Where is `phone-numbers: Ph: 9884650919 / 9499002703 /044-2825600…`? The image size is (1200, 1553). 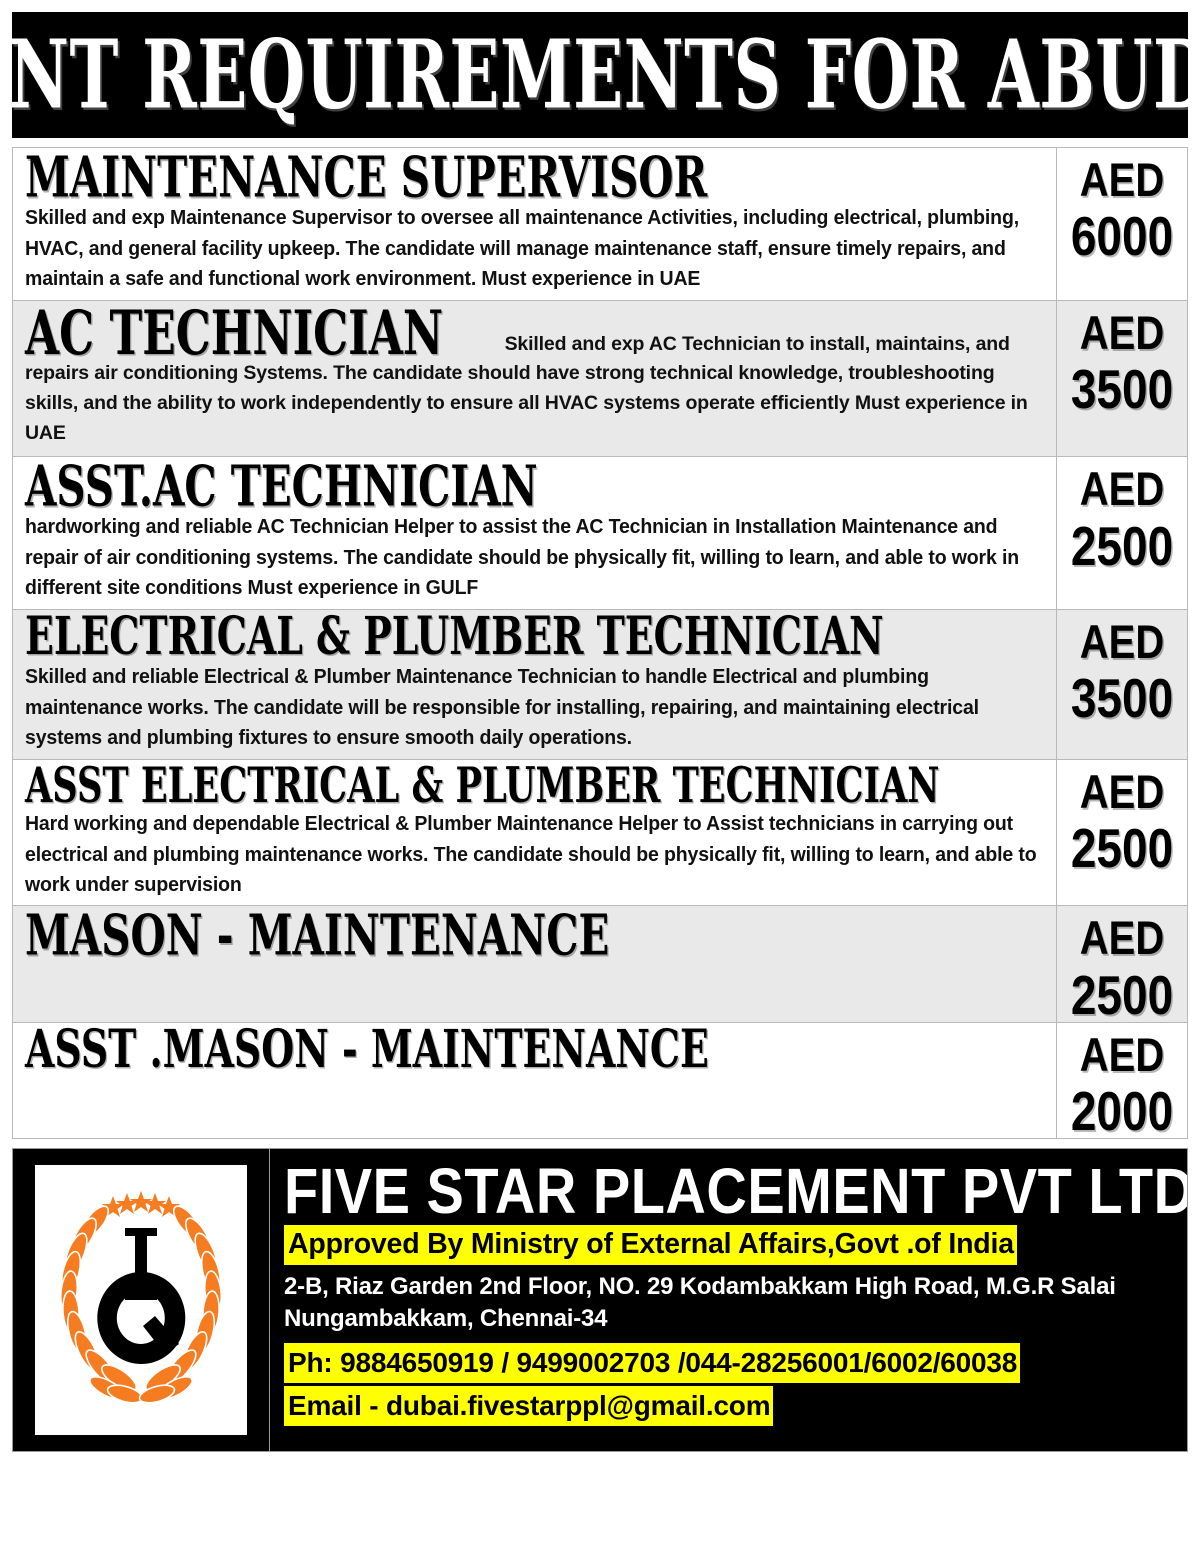
phone-numbers: Ph: 9884650919 / 9499002703 /044-2825600… is located at coordinates (652, 1362).